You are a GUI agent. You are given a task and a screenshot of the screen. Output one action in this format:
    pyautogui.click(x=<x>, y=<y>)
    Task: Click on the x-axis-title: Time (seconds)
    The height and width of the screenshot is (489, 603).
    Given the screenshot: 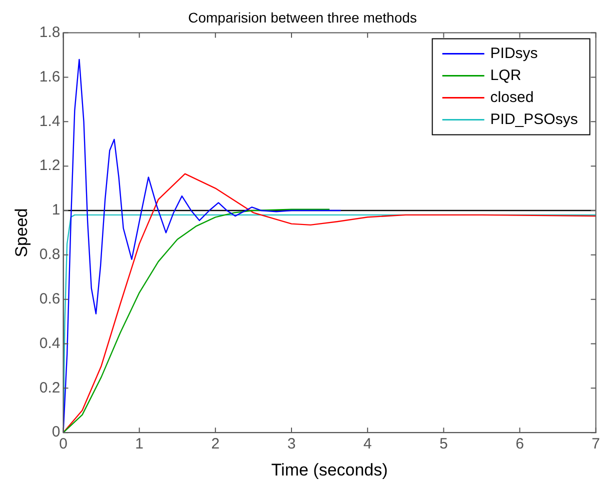 What is the action you would take?
    pyautogui.click(x=329, y=470)
    